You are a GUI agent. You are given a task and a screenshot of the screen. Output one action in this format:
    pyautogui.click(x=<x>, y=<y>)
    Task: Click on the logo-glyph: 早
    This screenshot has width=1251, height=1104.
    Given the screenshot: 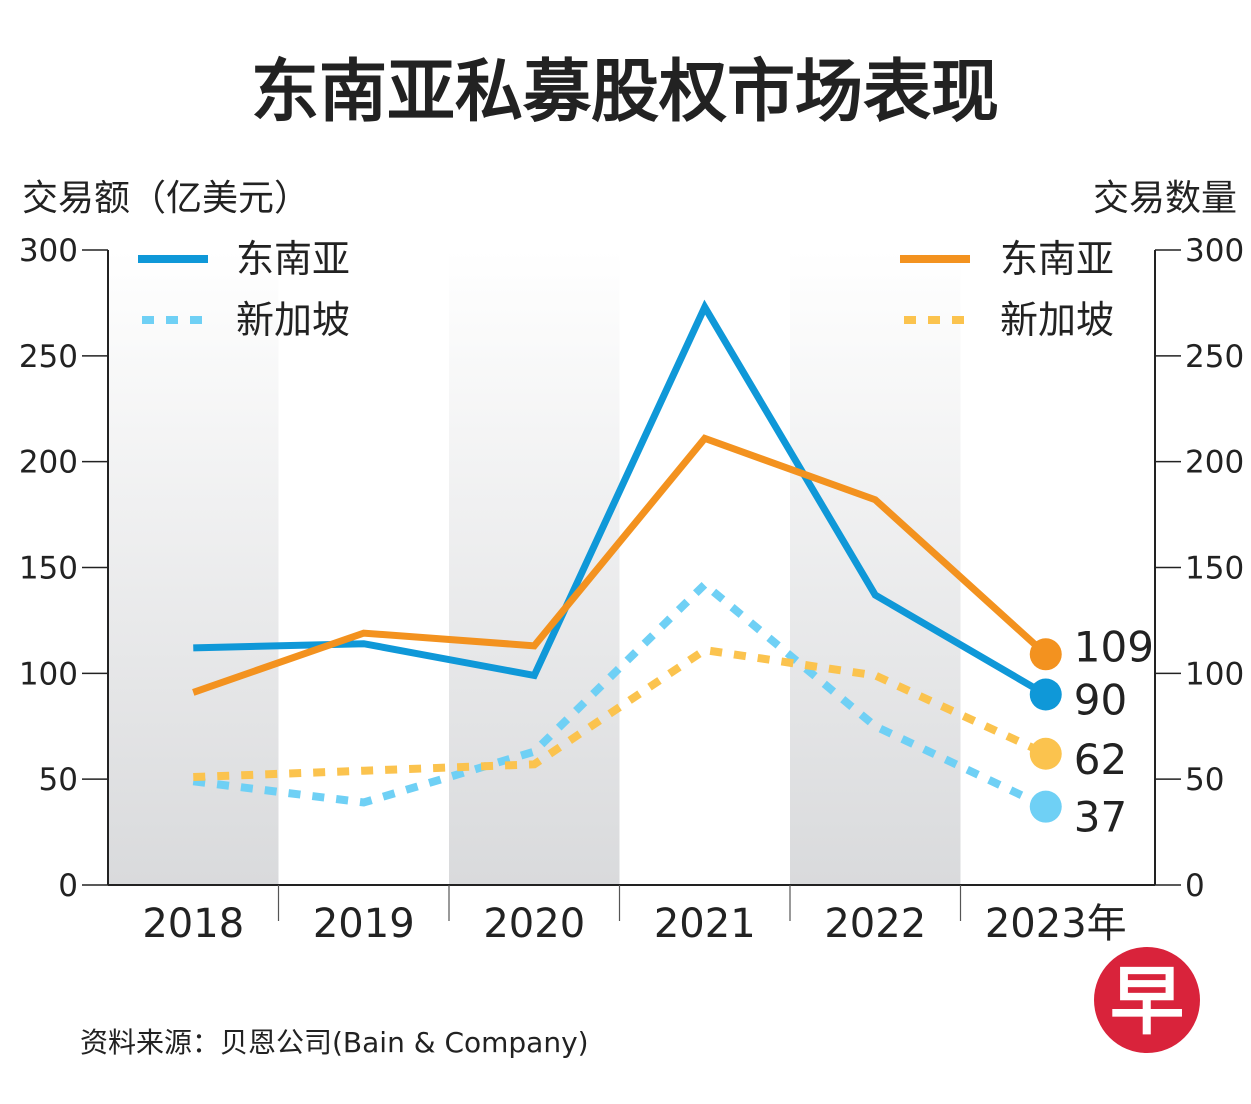 What is the action you would take?
    pyautogui.click(x=1147, y=1002)
    